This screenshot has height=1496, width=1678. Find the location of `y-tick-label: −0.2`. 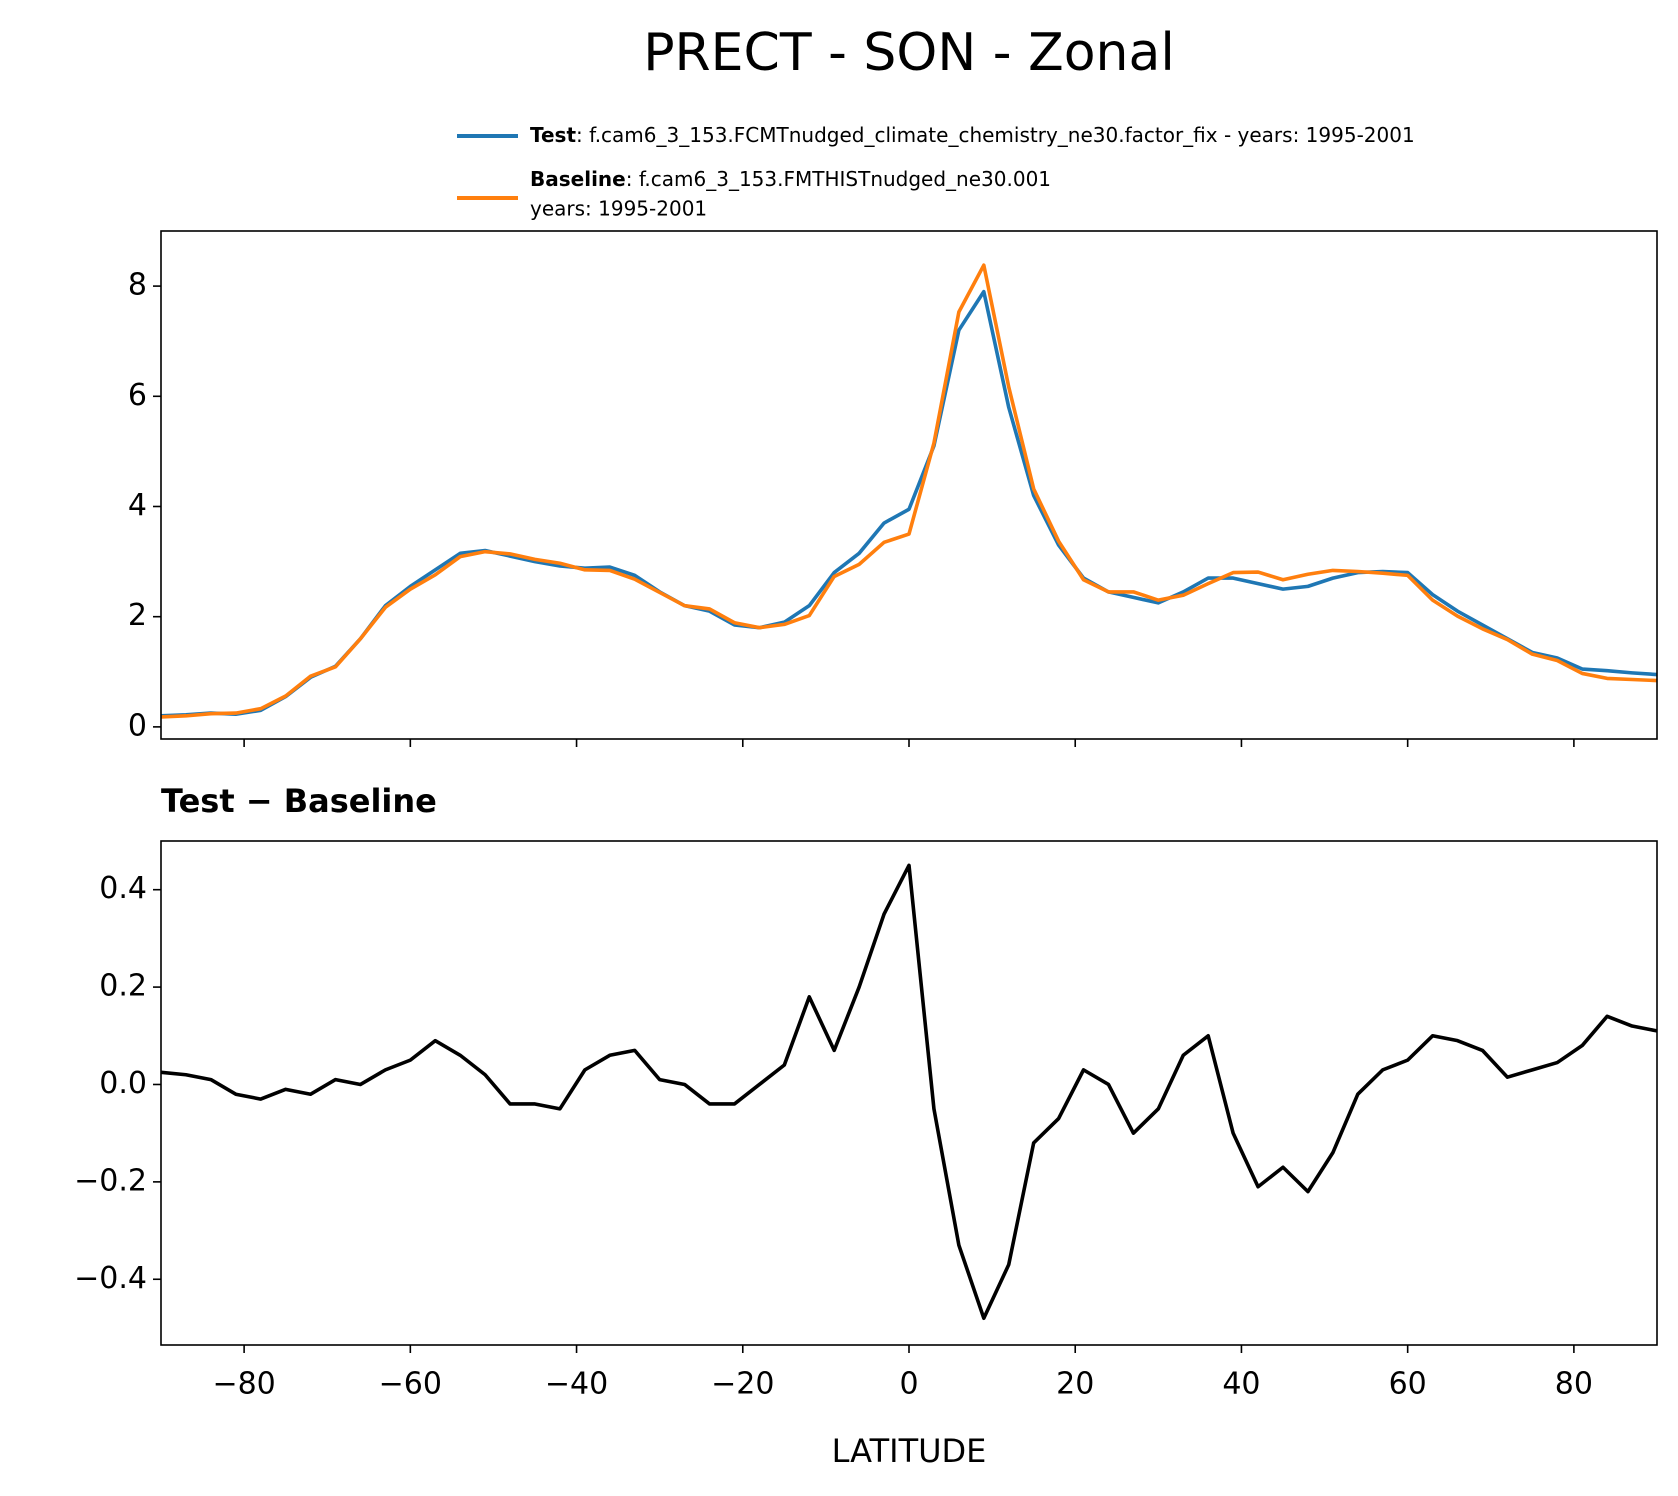

y-tick-label: −0.2 is located at coordinates (110, 1180).